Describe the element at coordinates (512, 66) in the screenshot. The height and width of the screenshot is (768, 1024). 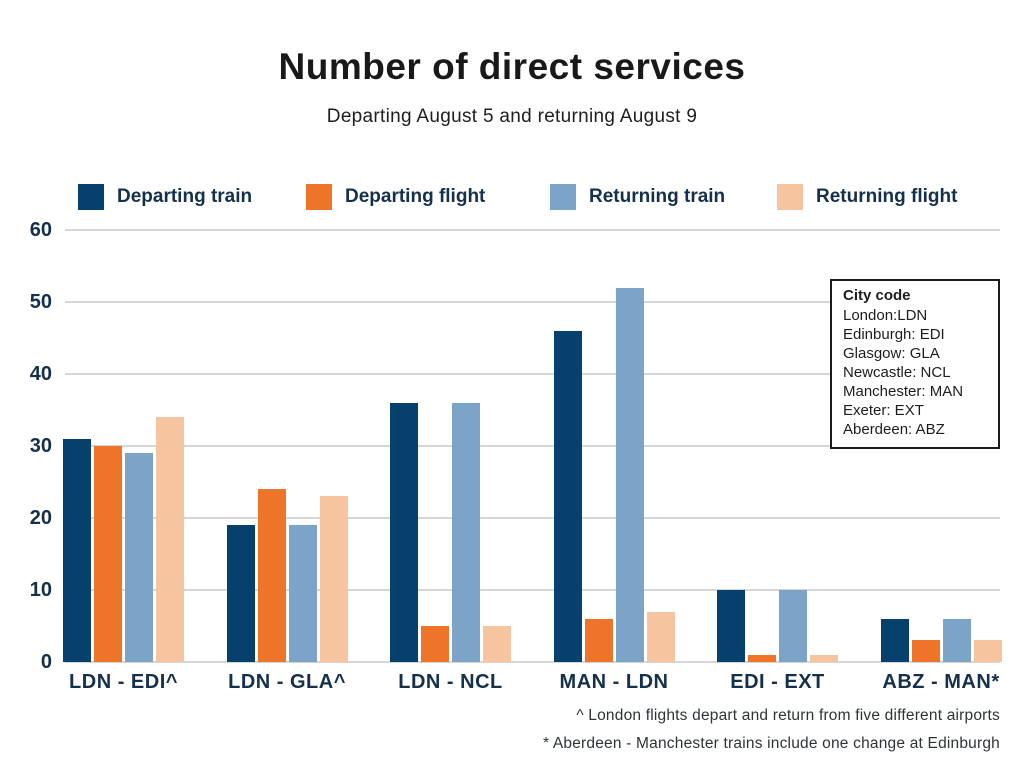
I see `chart-title: Number of direct services` at that location.